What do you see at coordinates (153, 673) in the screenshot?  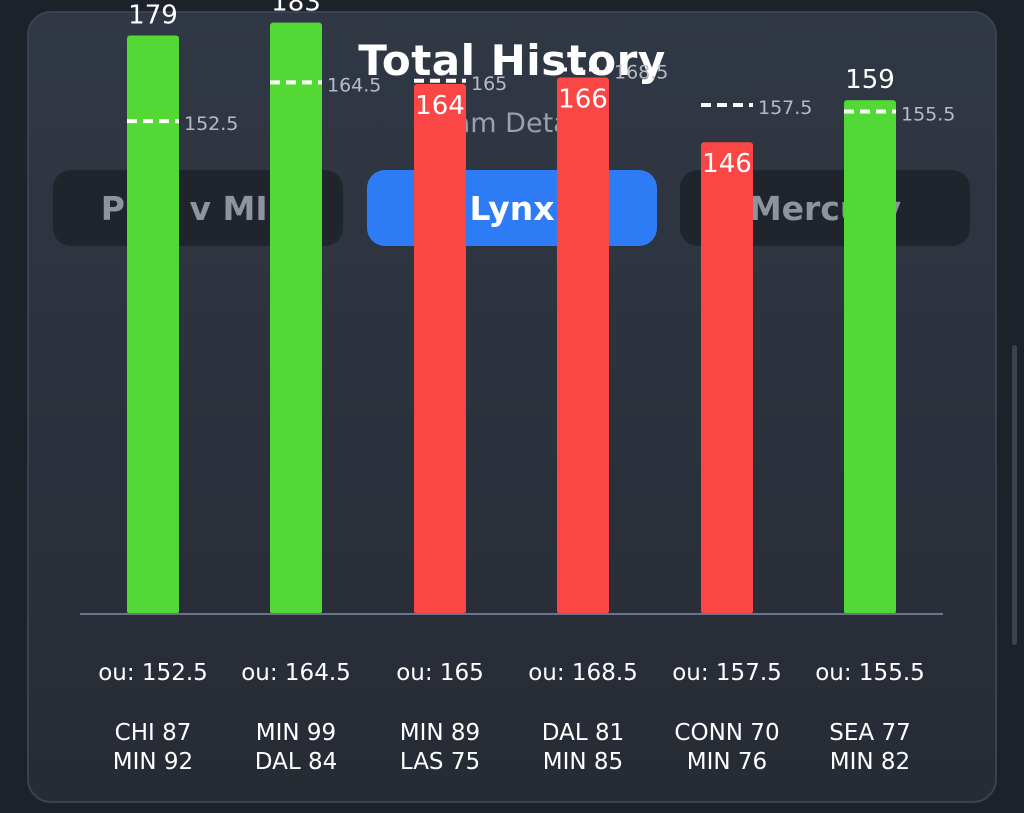 I see `ou-label-0: ou: 152.5` at bounding box center [153, 673].